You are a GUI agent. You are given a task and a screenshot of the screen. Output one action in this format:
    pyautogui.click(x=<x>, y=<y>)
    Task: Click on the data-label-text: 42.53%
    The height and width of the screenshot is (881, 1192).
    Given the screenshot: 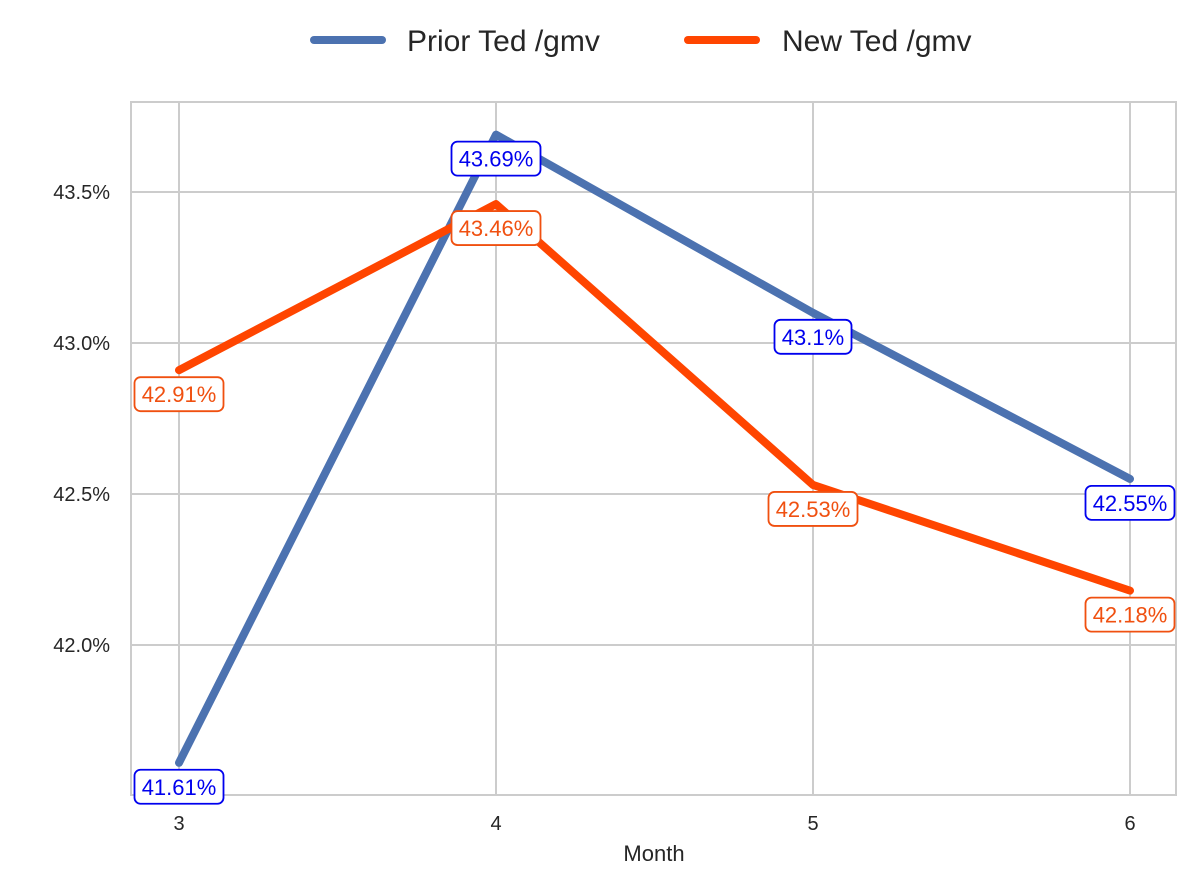 What is the action you would take?
    pyautogui.click(x=813, y=509)
    